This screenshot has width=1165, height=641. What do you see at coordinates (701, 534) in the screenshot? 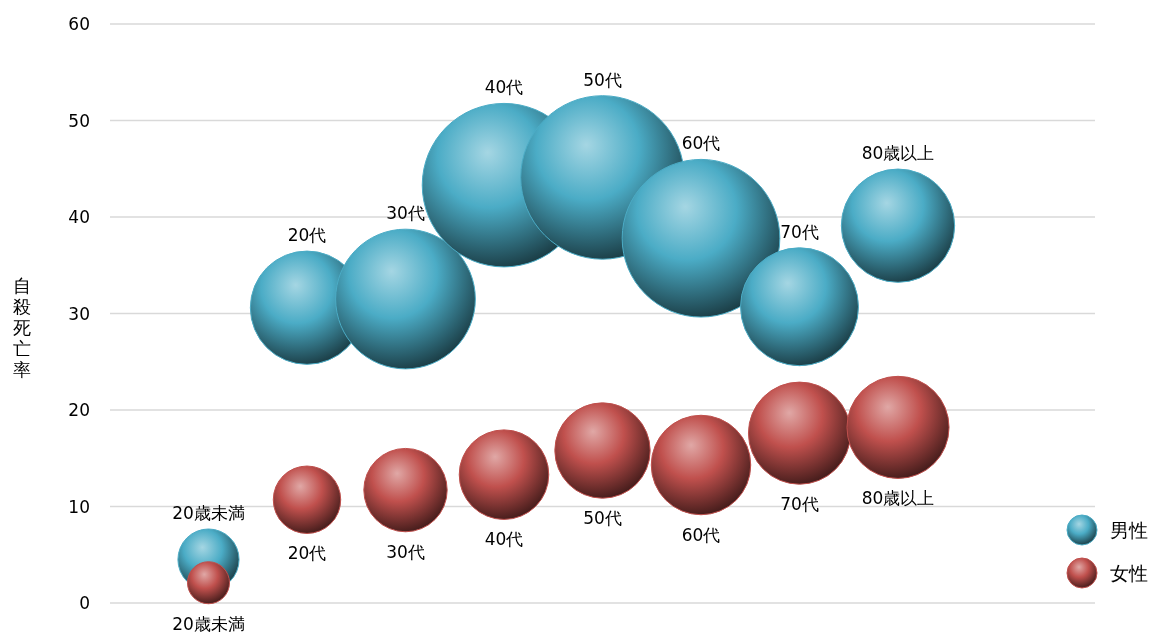
I see `category-label: 60代` at bounding box center [701, 534].